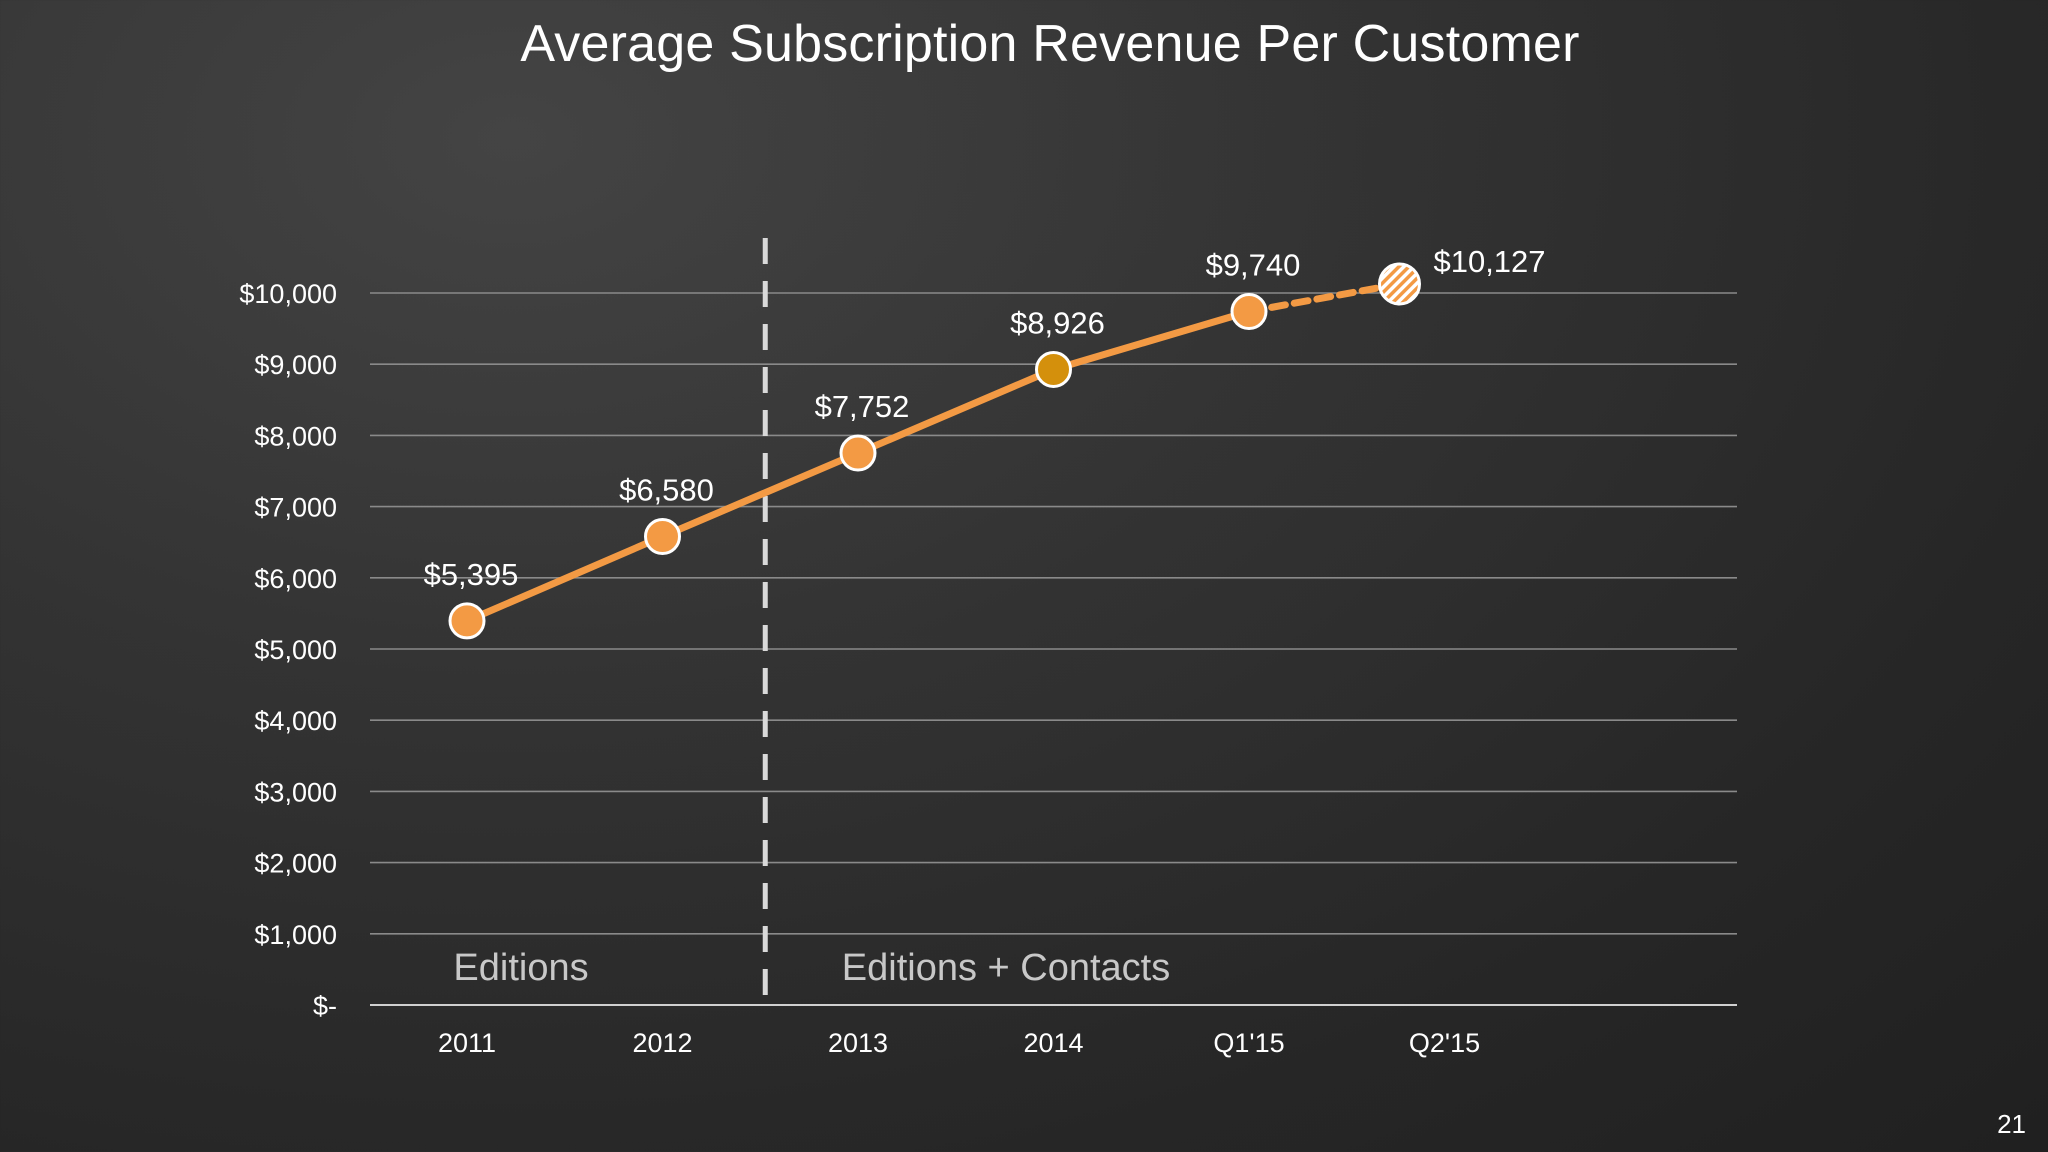 The width and height of the screenshot is (2048, 1152). I want to click on data-label: $5,395, so click(471, 574).